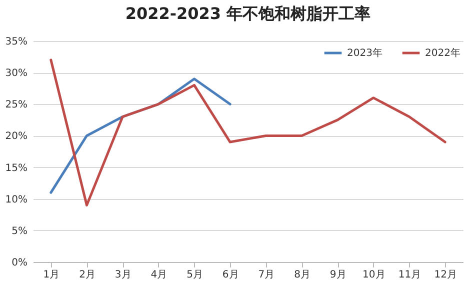  I want to click on x-tick-label: 3月, so click(123, 275).